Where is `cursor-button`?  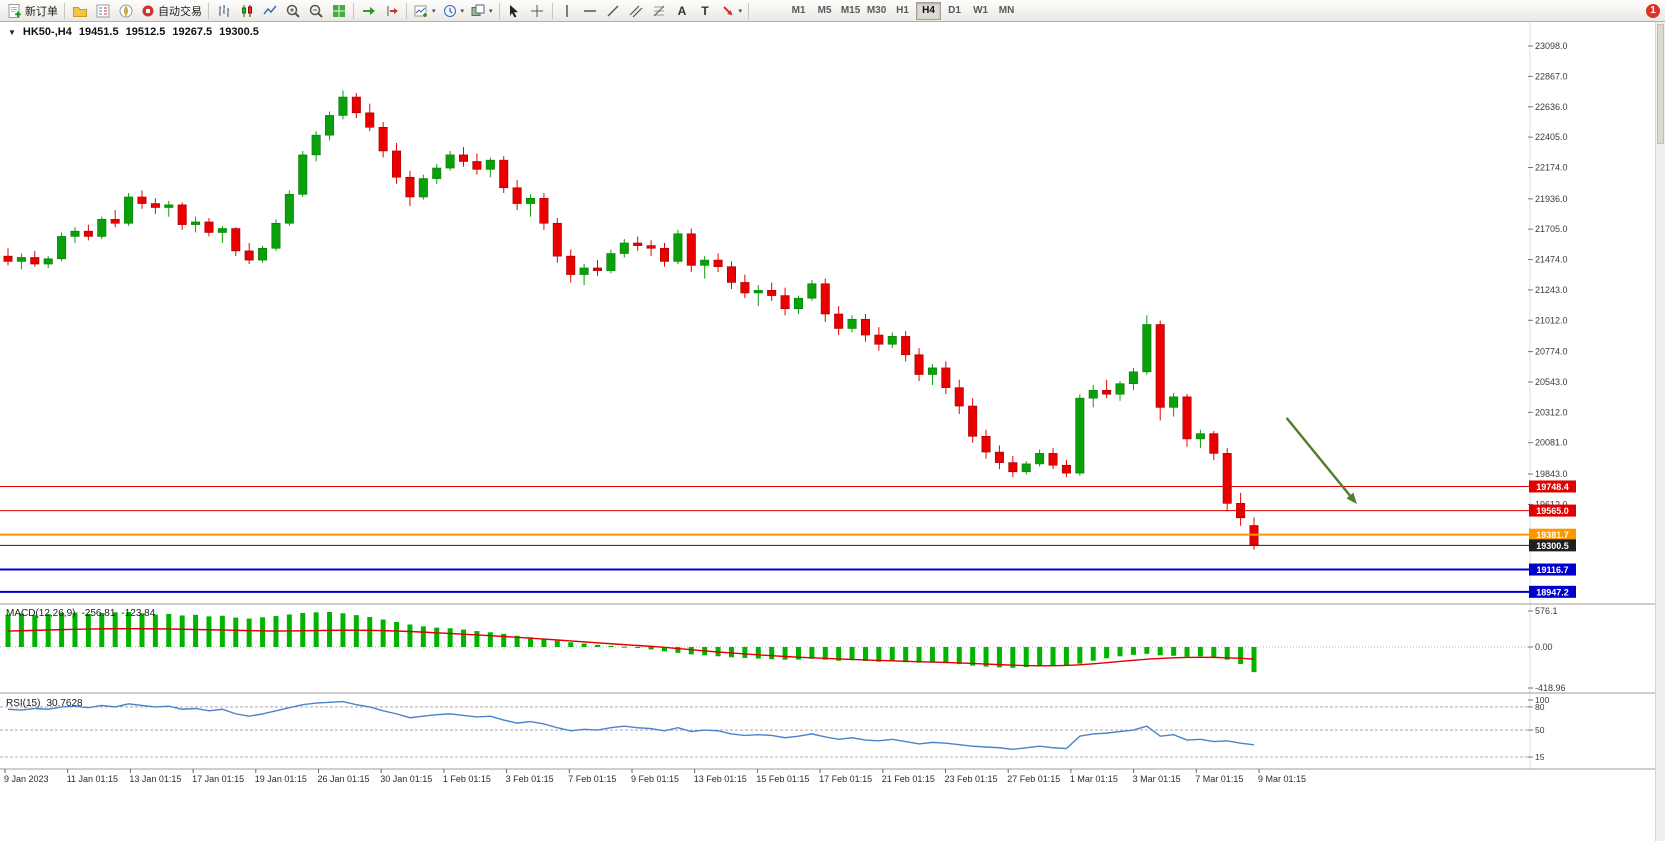
cursor-button is located at coordinates (514, 11).